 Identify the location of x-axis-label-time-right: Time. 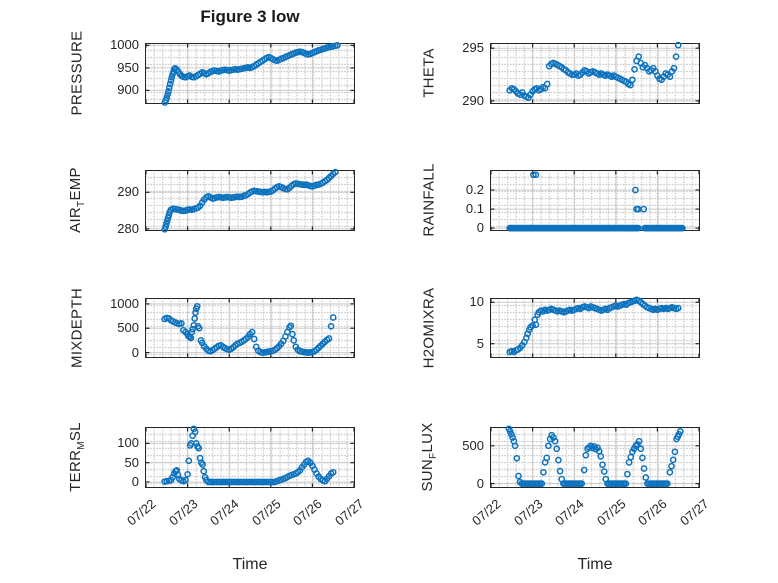
(595, 564).